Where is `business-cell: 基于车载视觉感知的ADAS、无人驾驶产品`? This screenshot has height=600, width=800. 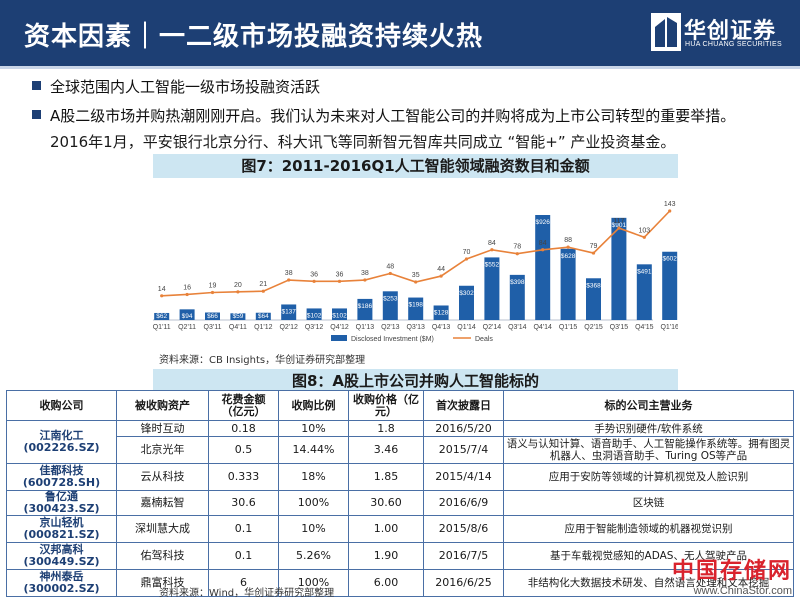 business-cell: 基于车载视觉感知的ADAS、无人驾驶产品 is located at coordinates (648, 556).